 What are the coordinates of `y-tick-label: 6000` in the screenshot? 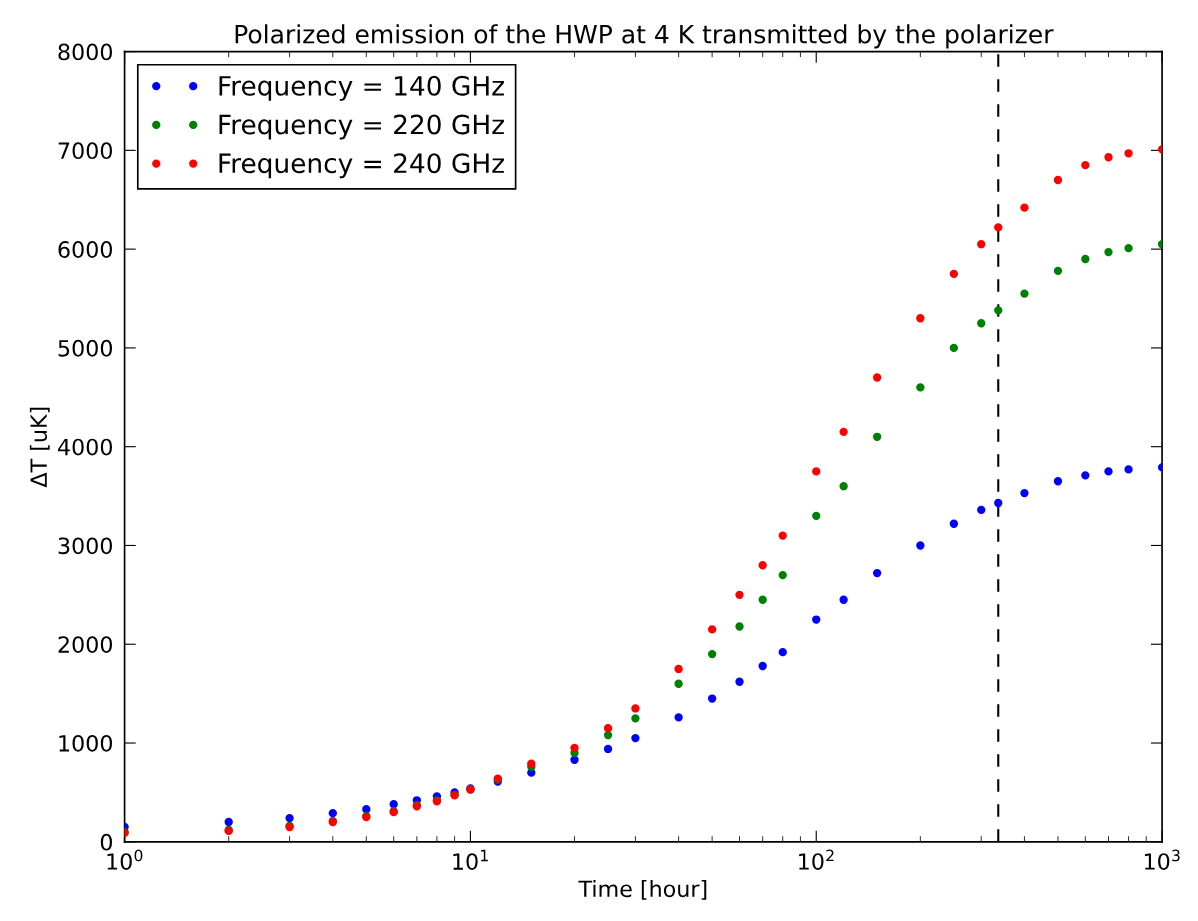 It's located at (85, 249).